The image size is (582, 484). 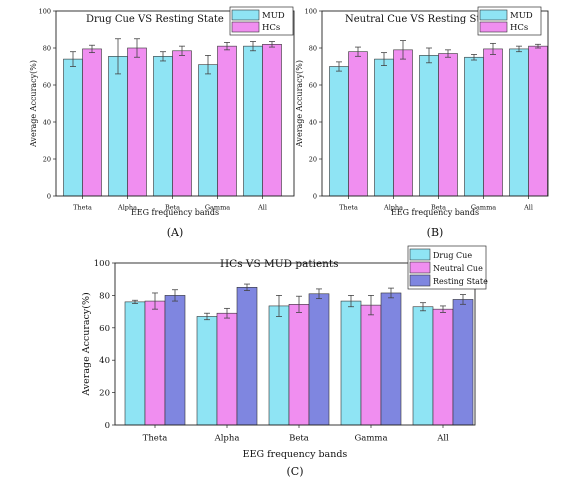 What do you see at coordinates (458, 268) in the screenshot?
I see `legend-label: Neutral Cue` at bounding box center [458, 268].